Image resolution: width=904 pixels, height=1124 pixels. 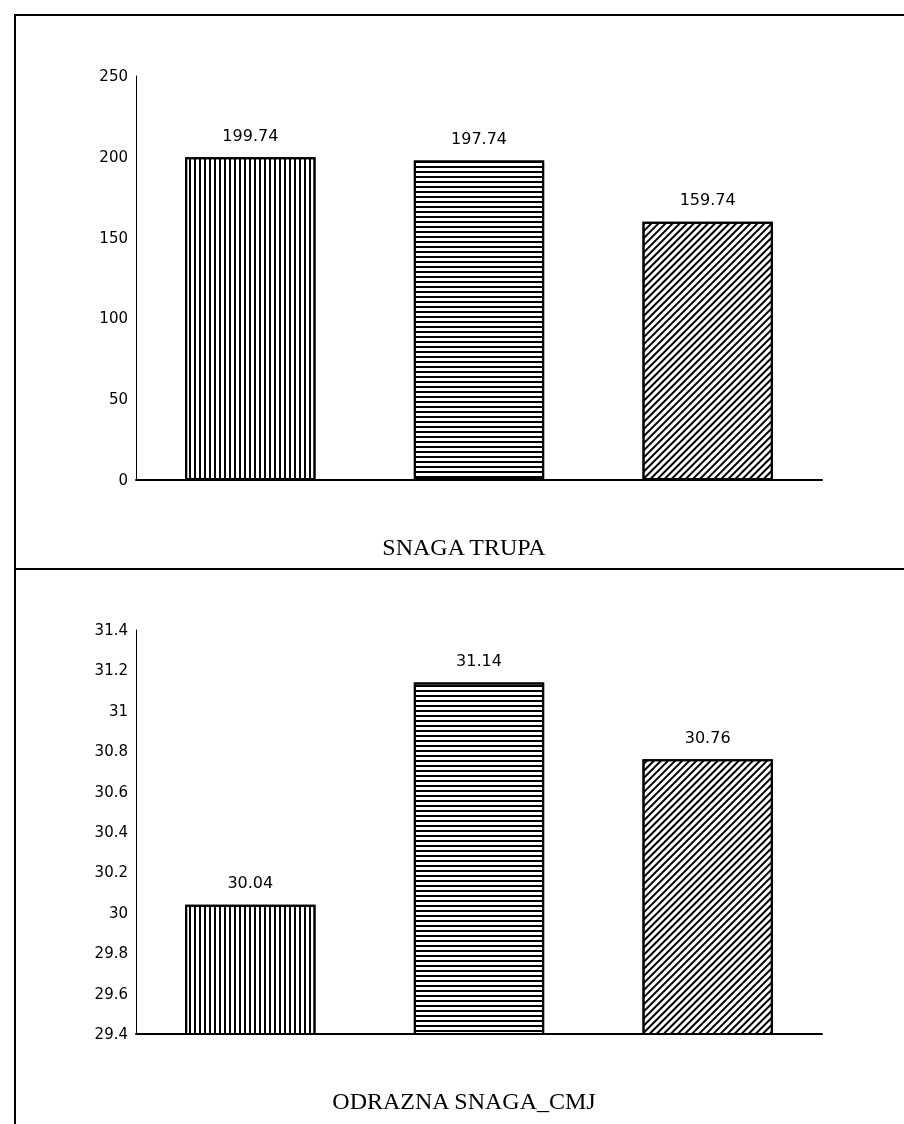 I want to click on text: ODRAZNA SNAGA_CMJ, so click(x=464, y=1101).